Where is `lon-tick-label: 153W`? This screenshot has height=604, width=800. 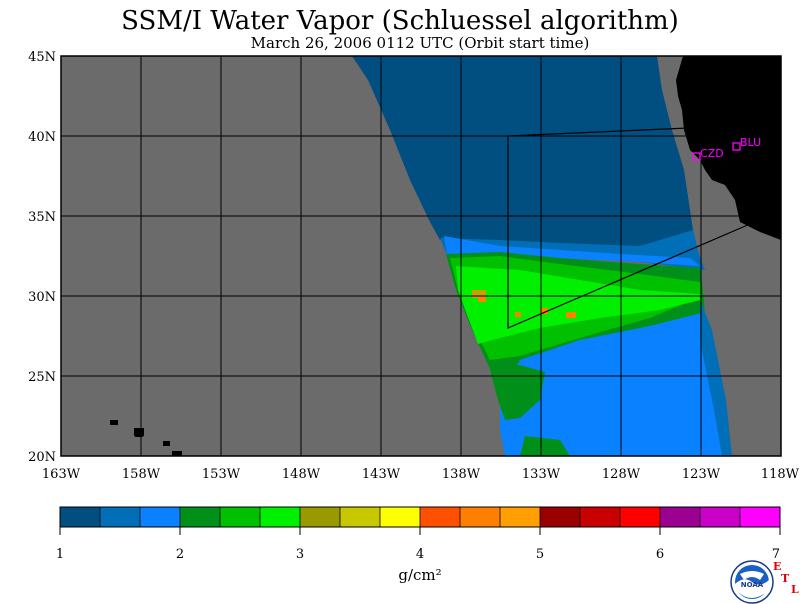 lon-tick-label: 153W is located at coordinates (221, 474).